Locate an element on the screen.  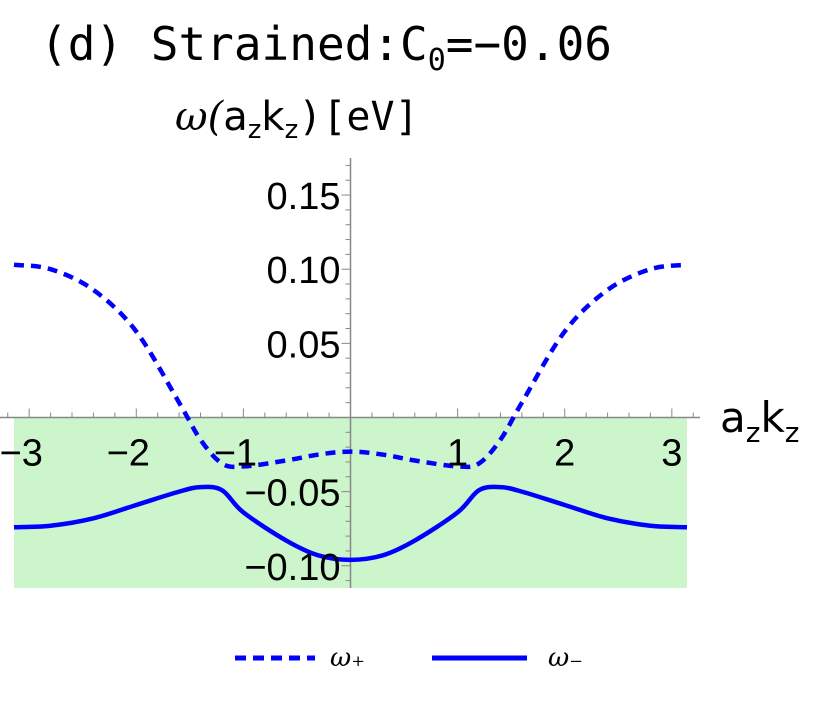
y-tick-label: 0.05 is located at coordinates (304, 345).